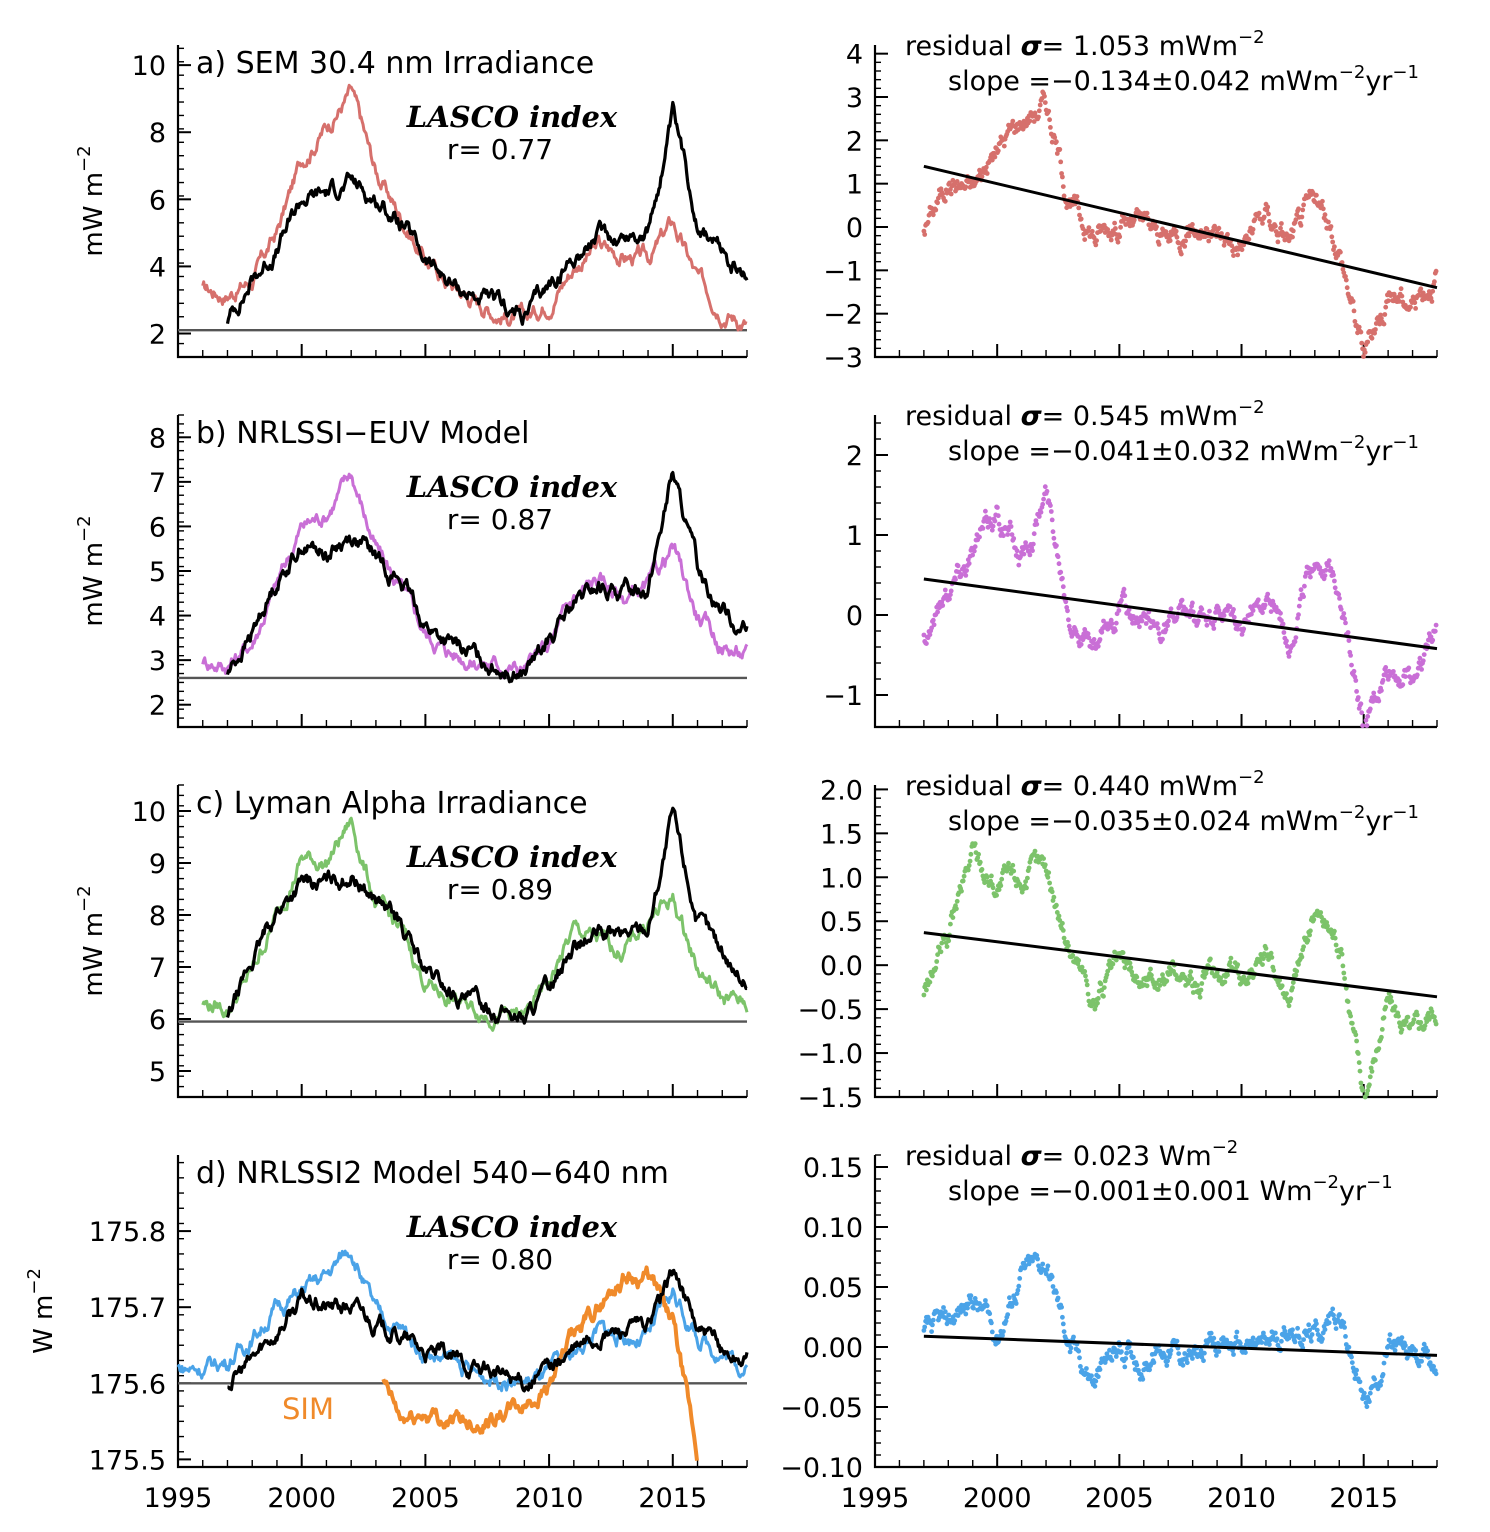 The height and width of the screenshot is (1532, 1490). I want to click on y-tick-label: 0, so click(854, 228).